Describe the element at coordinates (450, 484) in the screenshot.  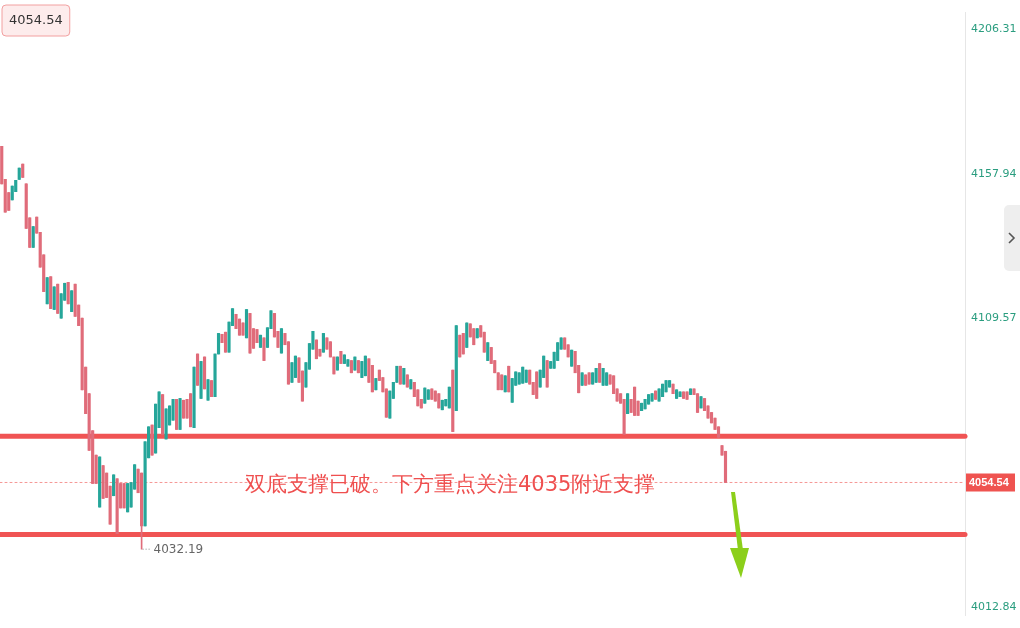
I see `annotation: 双底支撑已破。下方重点关注4035附近支撑` at that location.